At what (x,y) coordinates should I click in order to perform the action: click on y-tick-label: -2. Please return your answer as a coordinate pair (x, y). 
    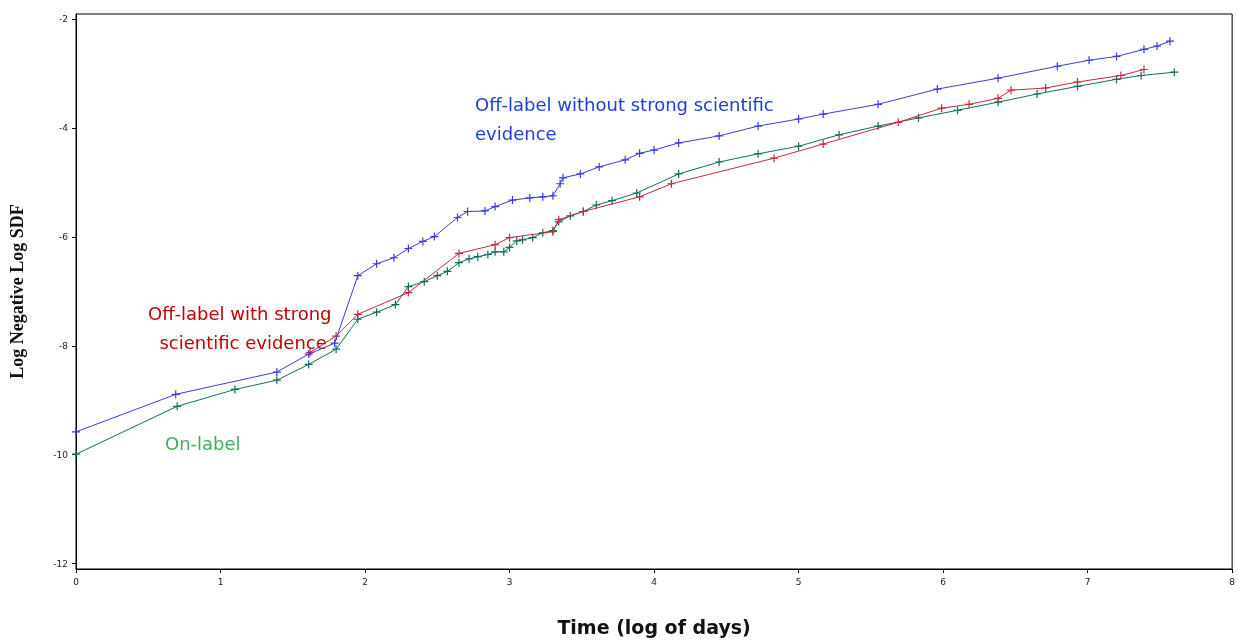
    Looking at the image, I should click on (63, 19).